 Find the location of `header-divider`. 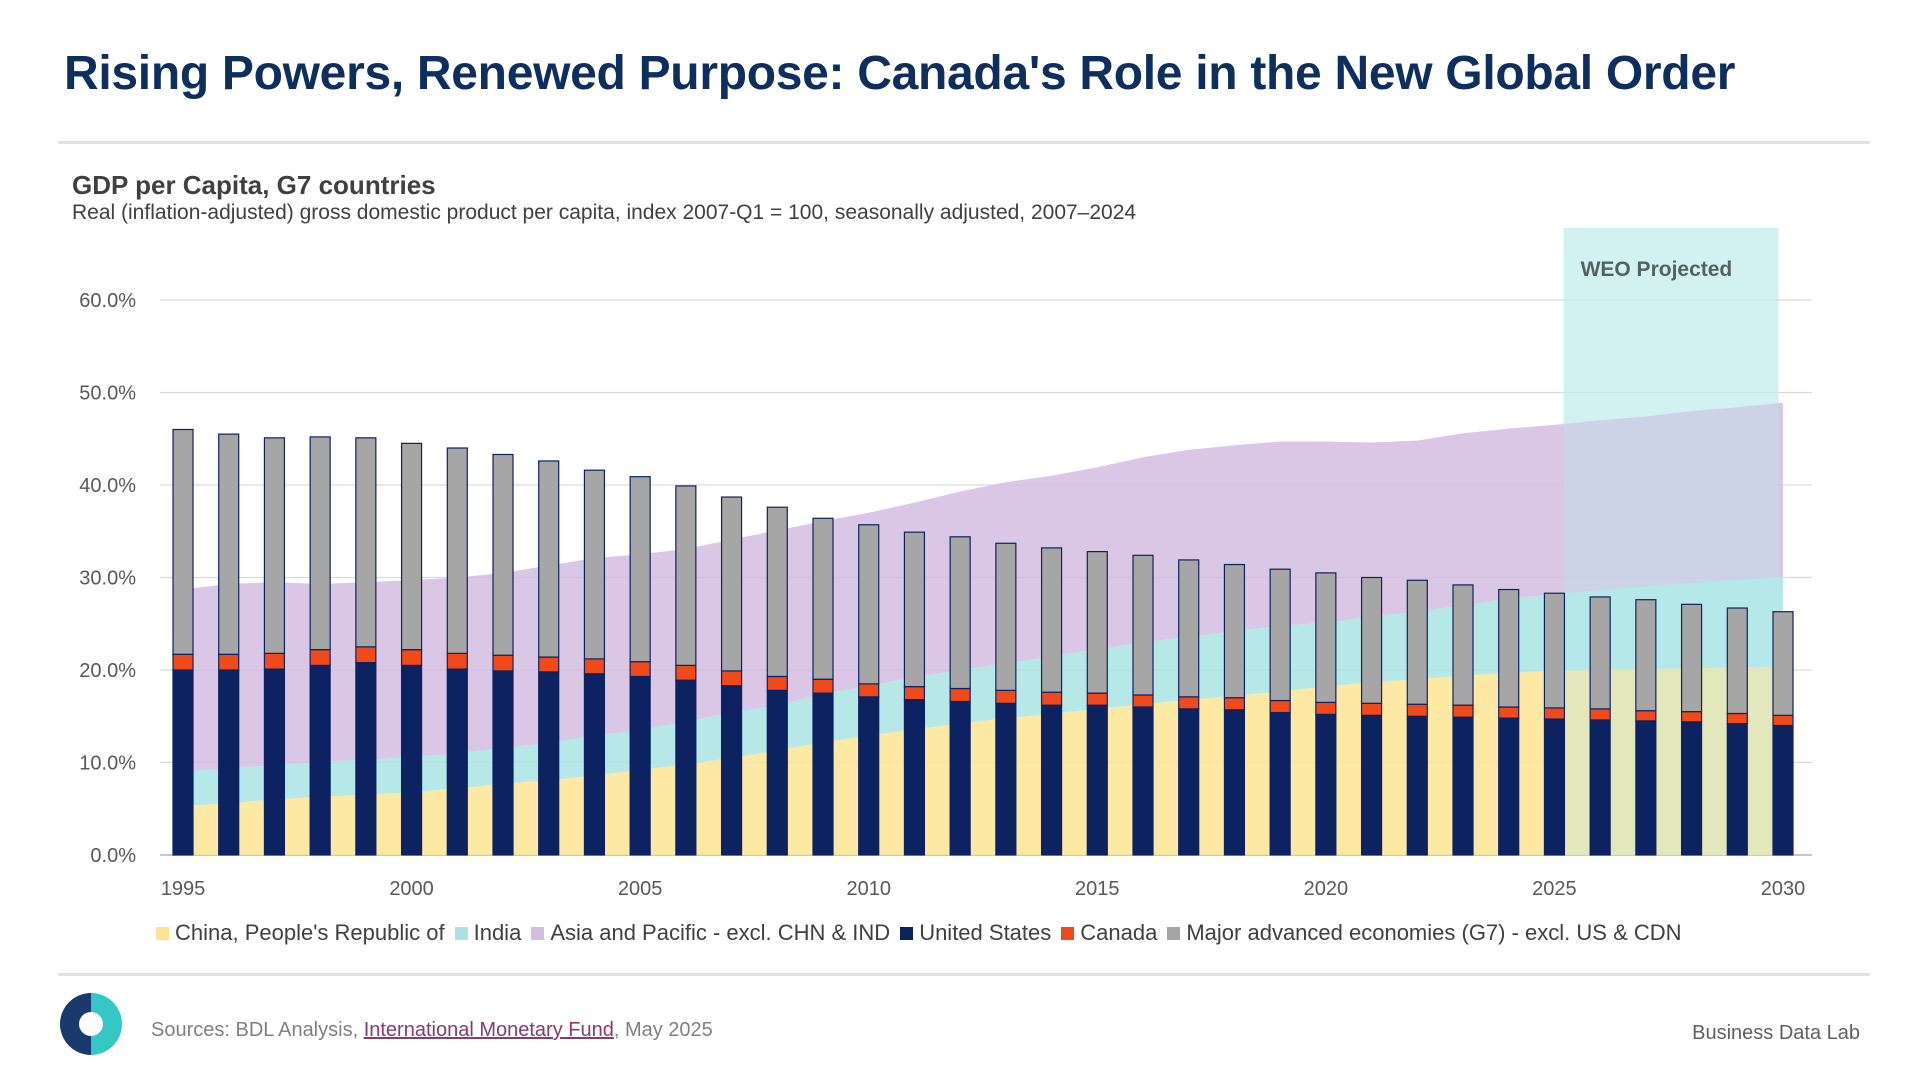

header-divider is located at coordinates (964, 142).